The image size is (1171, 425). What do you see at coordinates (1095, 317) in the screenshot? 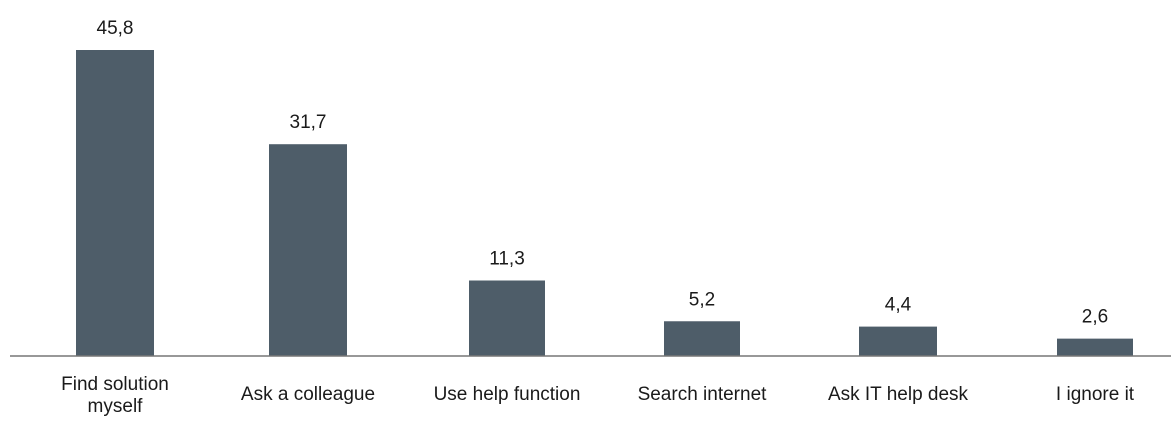
I see `data-label-5: 2,6` at bounding box center [1095, 317].